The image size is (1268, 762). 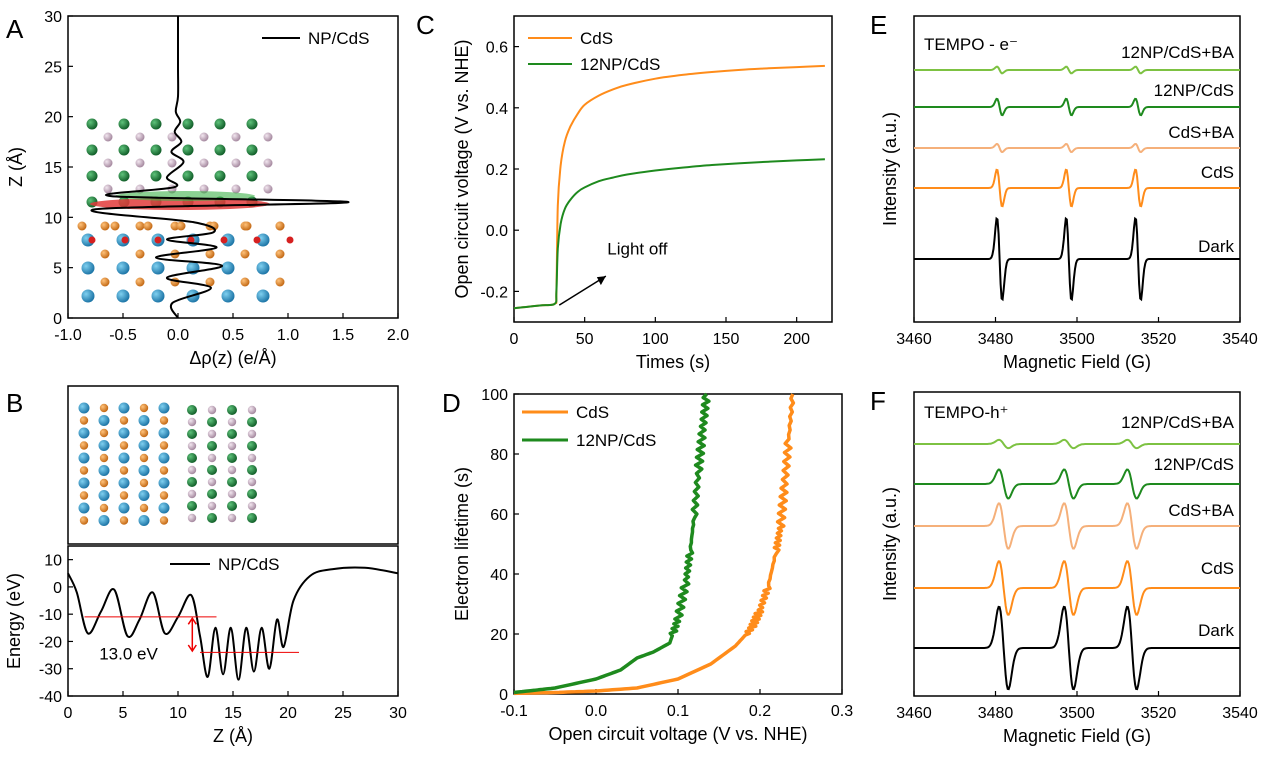 What do you see at coordinates (637, 249) in the screenshot?
I see `light-off-label: Light off` at bounding box center [637, 249].